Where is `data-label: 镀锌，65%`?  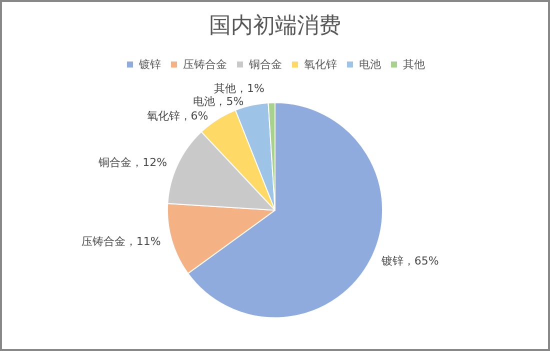 data-label: 镀锌，65% is located at coordinates (409, 261).